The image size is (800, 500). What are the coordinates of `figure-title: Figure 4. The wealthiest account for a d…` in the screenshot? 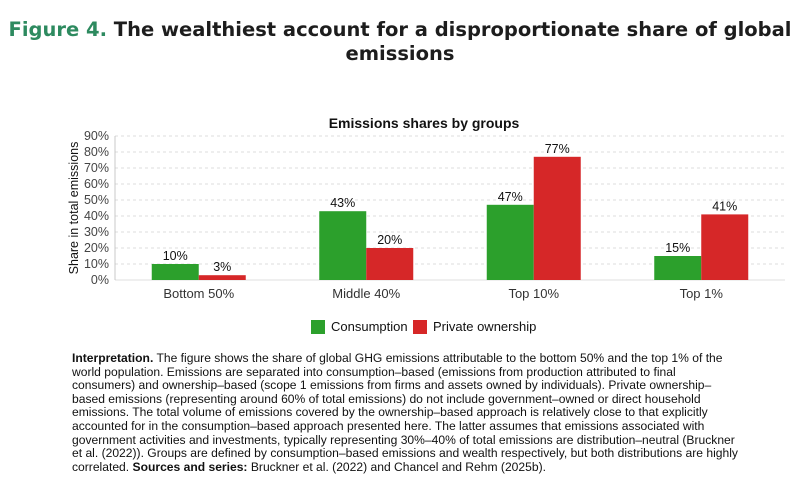 It's located at (400, 42).